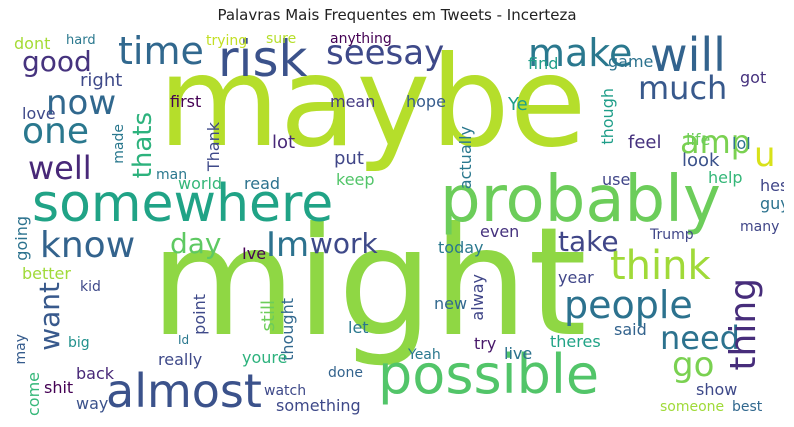 The height and width of the screenshot is (427, 794). I want to click on word-Thank: Thank, so click(213, 147).